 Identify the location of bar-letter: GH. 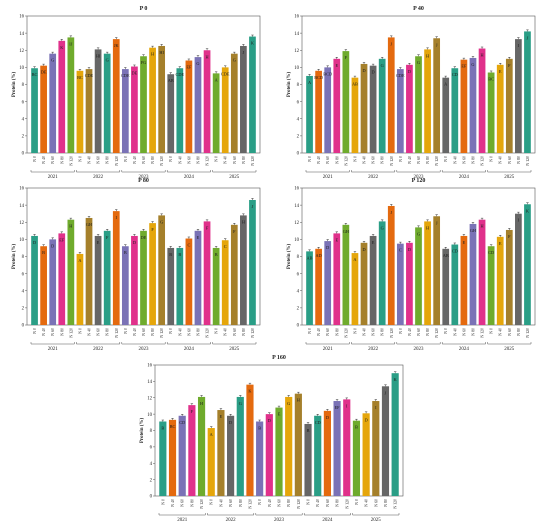
(473, 230).